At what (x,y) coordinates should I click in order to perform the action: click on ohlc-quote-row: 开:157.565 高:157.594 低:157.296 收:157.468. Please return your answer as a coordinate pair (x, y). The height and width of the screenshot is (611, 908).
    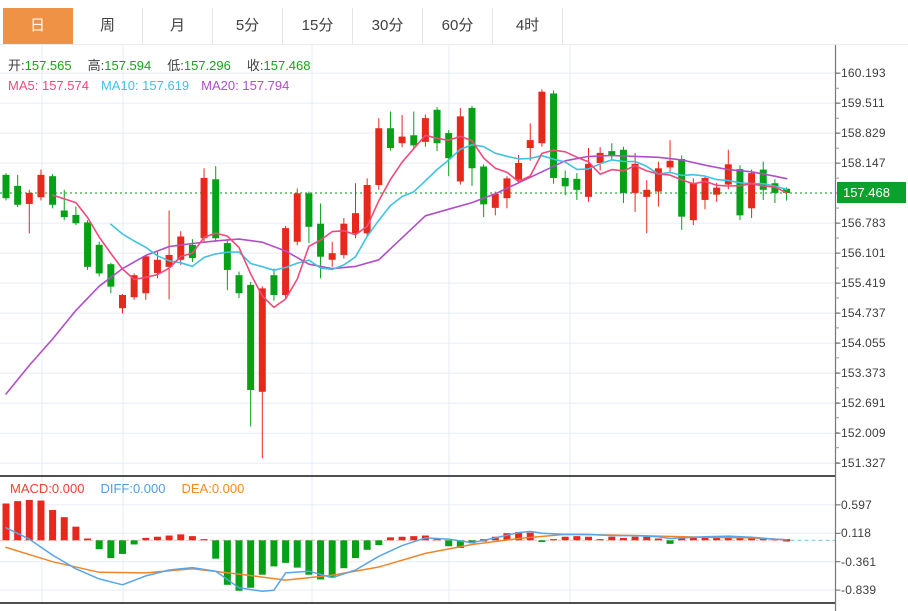
    Looking at the image, I should click on (159, 64).